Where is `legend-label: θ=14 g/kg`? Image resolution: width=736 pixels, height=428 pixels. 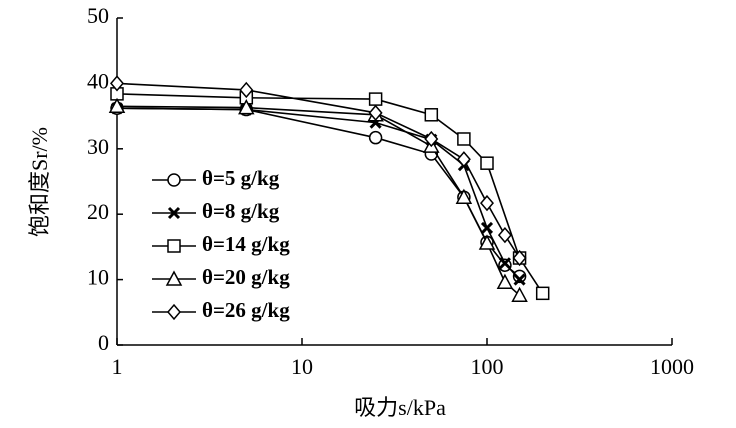
legend-label: θ=14 g/kg is located at coordinates (246, 244).